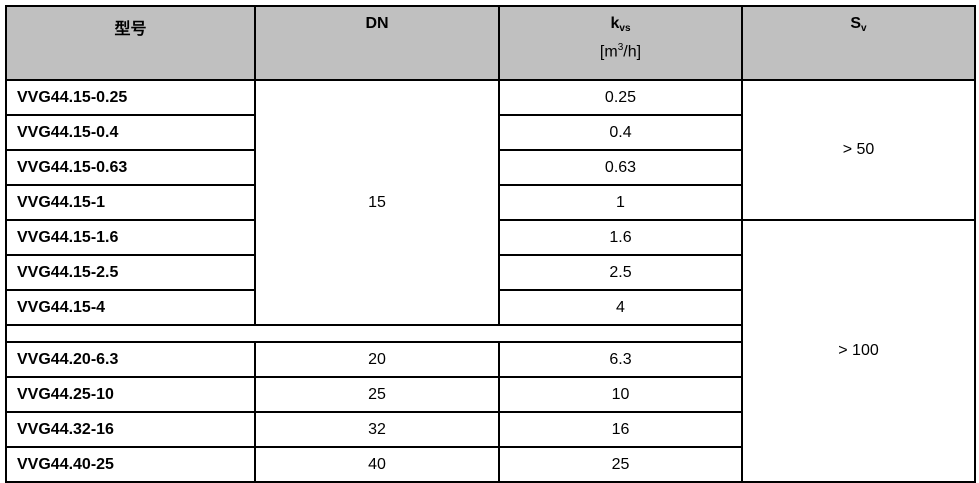 The width and height of the screenshot is (979, 483). What do you see at coordinates (130, 237) in the screenshot?
I see `model-cell: VVG44.15-1.6` at bounding box center [130, 237].